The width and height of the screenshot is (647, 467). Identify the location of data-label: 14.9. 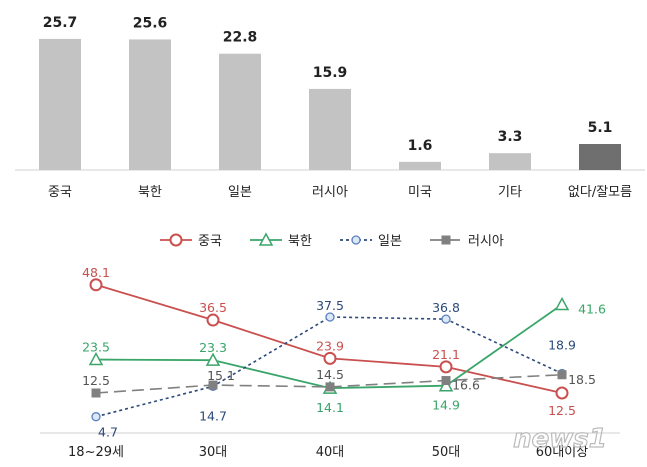
(446, 405).